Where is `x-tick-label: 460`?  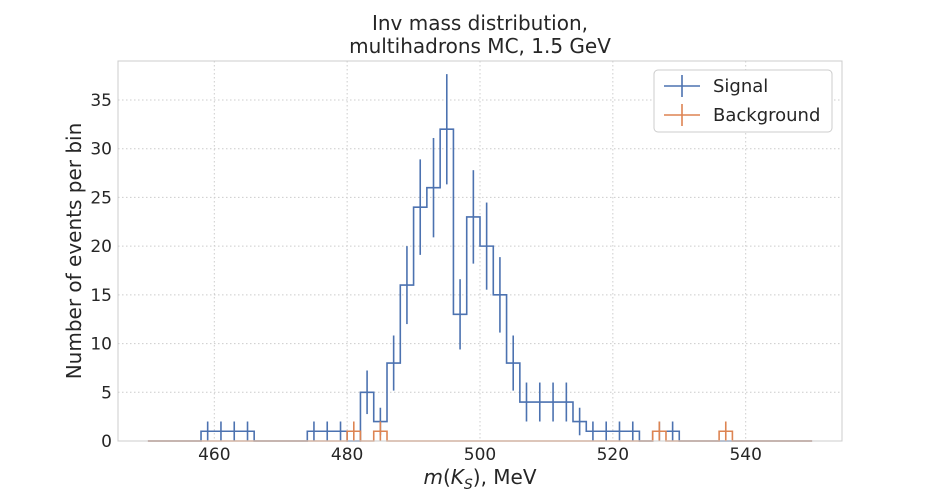 x-tick-label: 460 is located at coordinates (214, 455).